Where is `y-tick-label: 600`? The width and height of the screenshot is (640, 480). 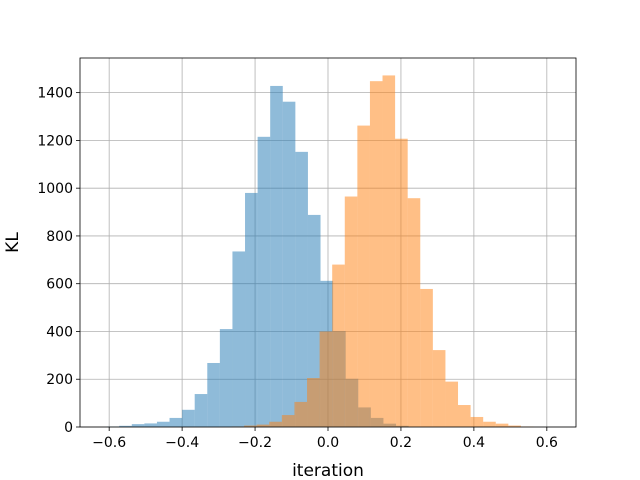 y-tick-label: 600 is located at coordinates (59, 285).